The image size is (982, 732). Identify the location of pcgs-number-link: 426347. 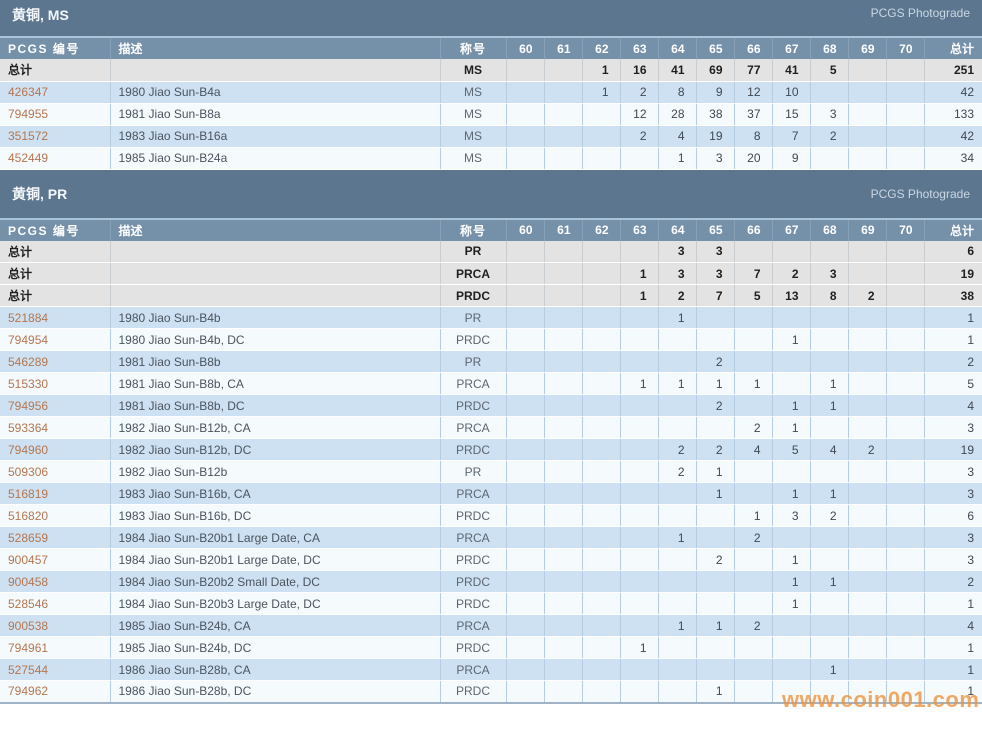
(28, 92).